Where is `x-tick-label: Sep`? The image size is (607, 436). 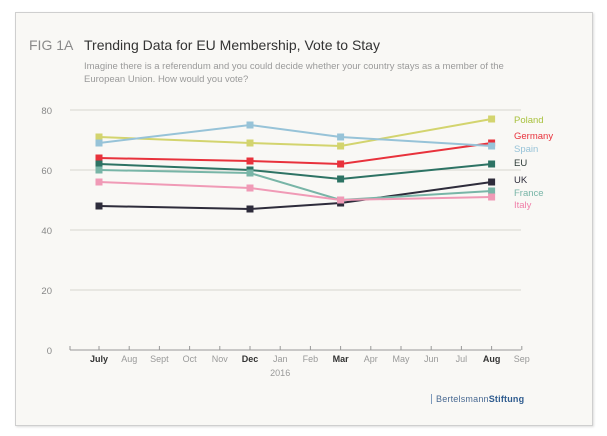 x-tick-label: Sep is located at coordinates (522, 359).